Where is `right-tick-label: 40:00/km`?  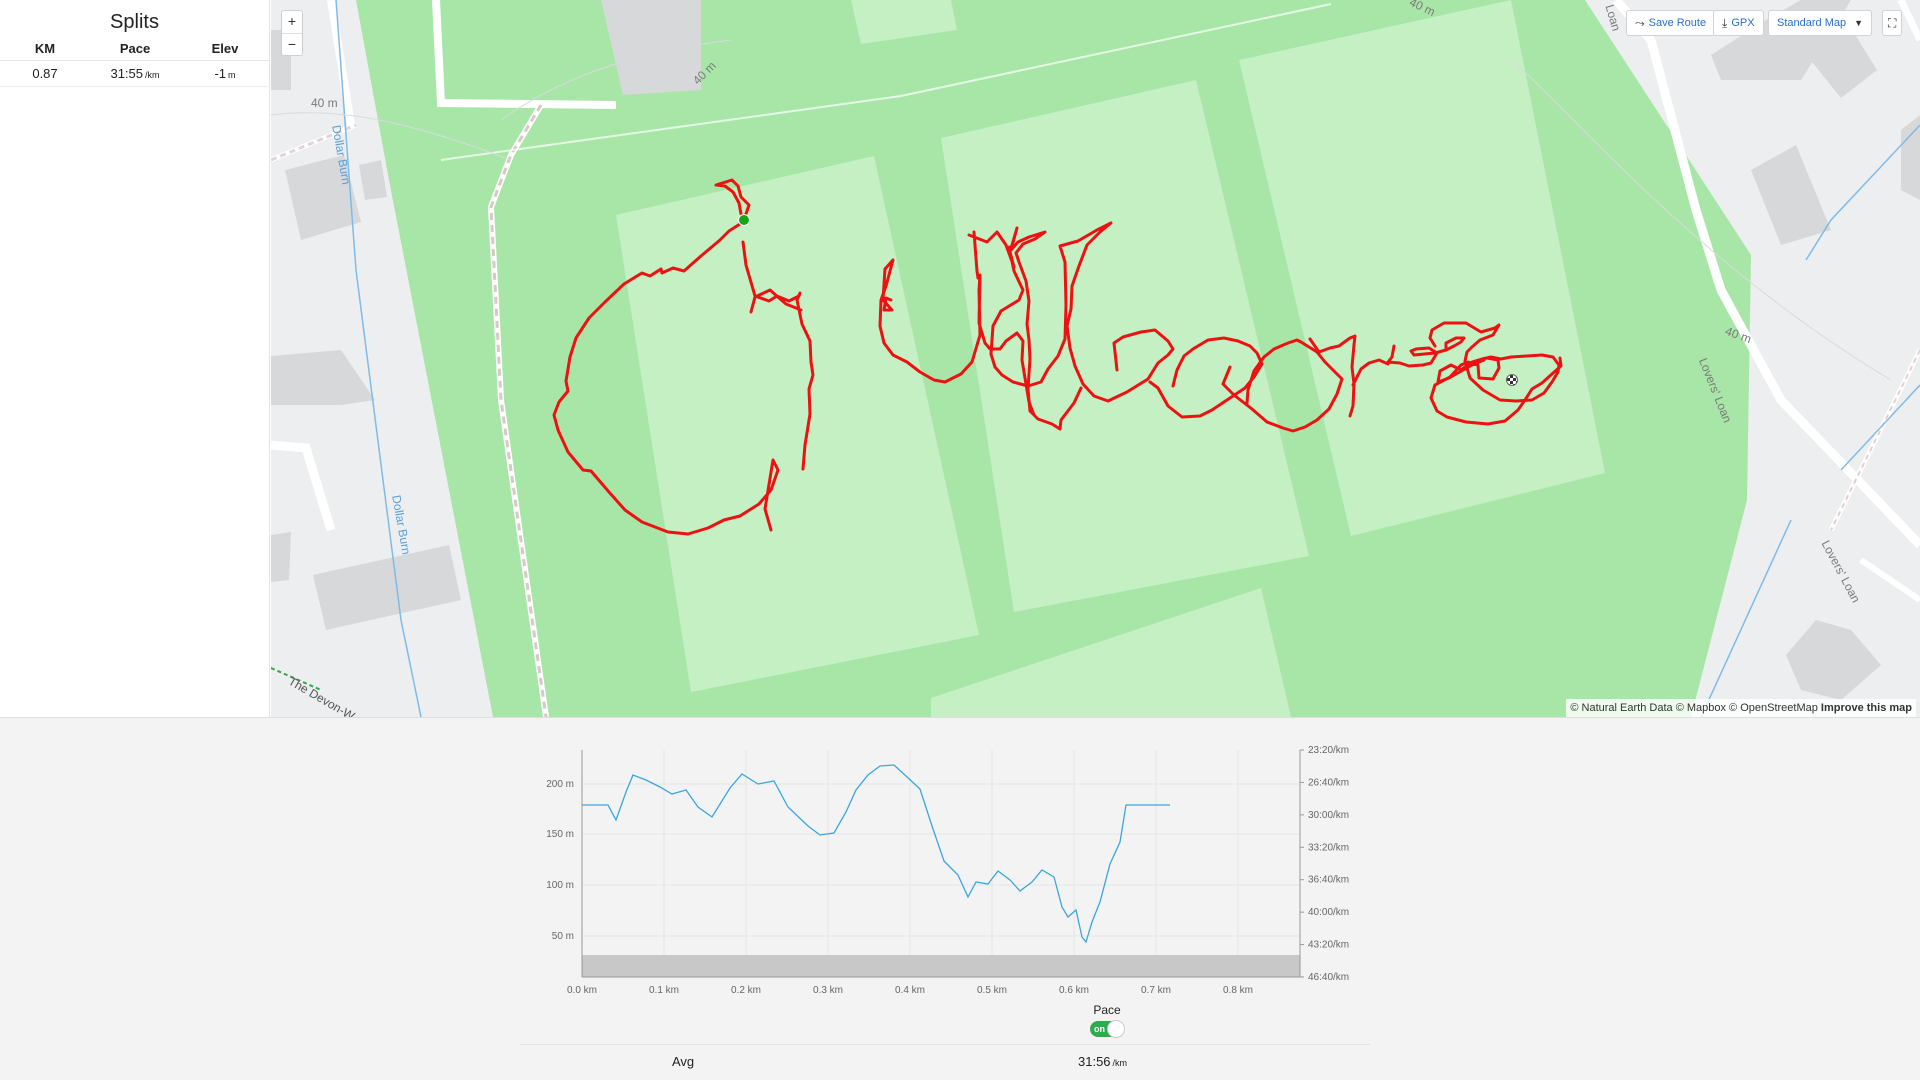 right-tick-label: 40:00/km is located at coordinates (1328, 912).